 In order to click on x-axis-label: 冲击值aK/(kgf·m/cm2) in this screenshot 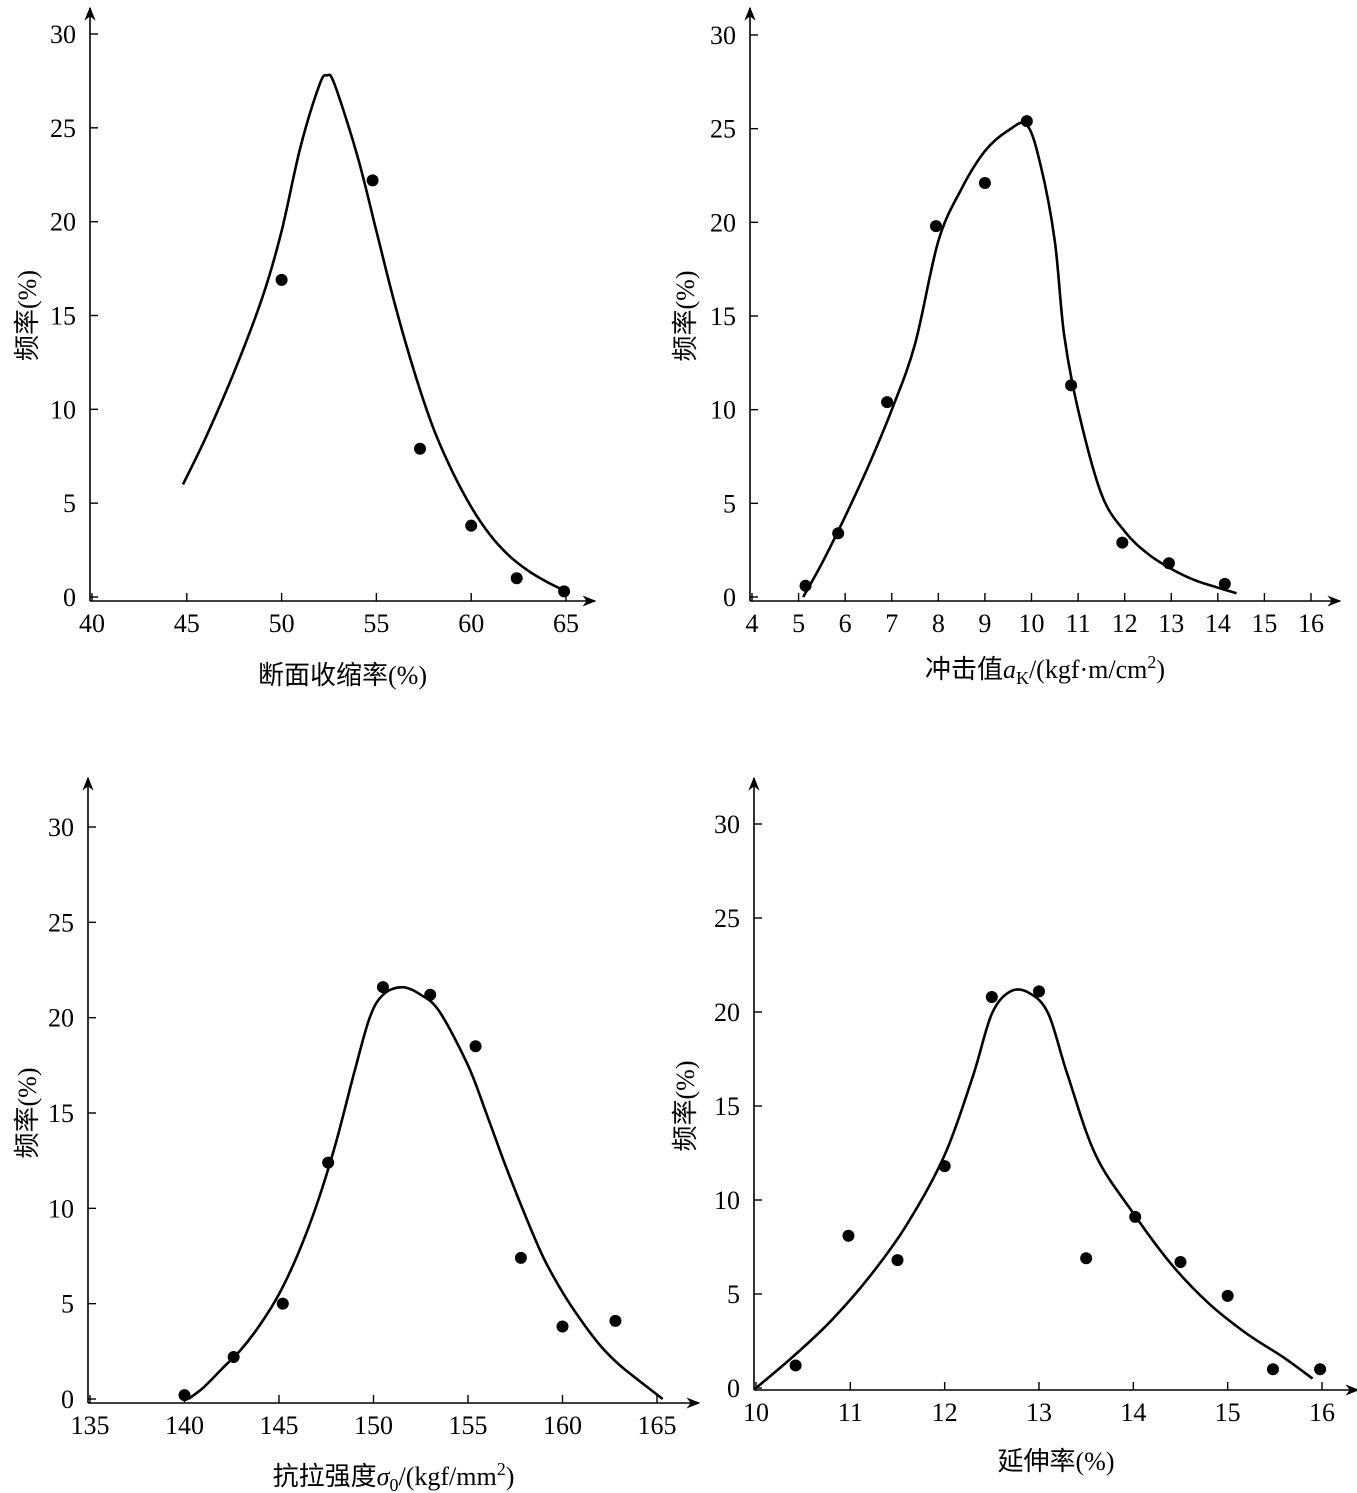, I will do `click(1045, 670)`.